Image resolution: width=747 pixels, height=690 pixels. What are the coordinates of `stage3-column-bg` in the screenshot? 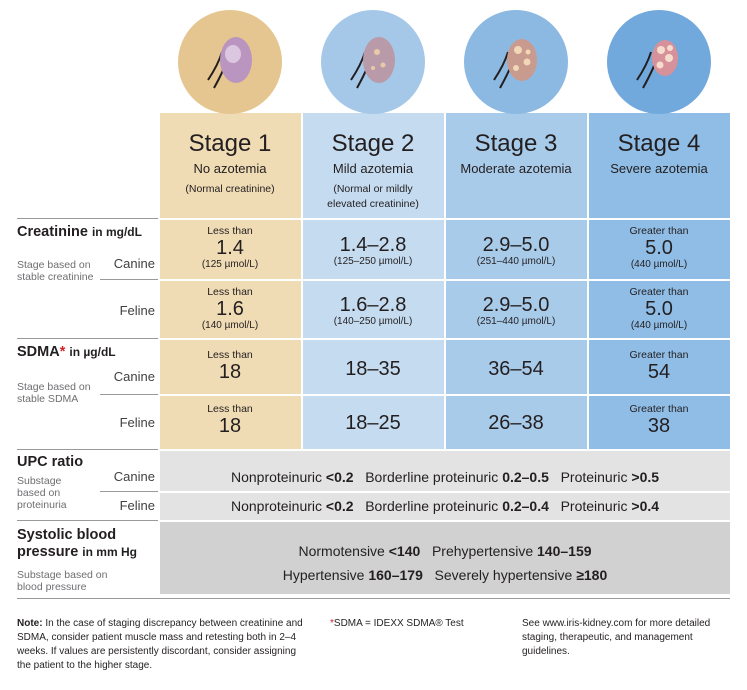 It's located at (516, 281).